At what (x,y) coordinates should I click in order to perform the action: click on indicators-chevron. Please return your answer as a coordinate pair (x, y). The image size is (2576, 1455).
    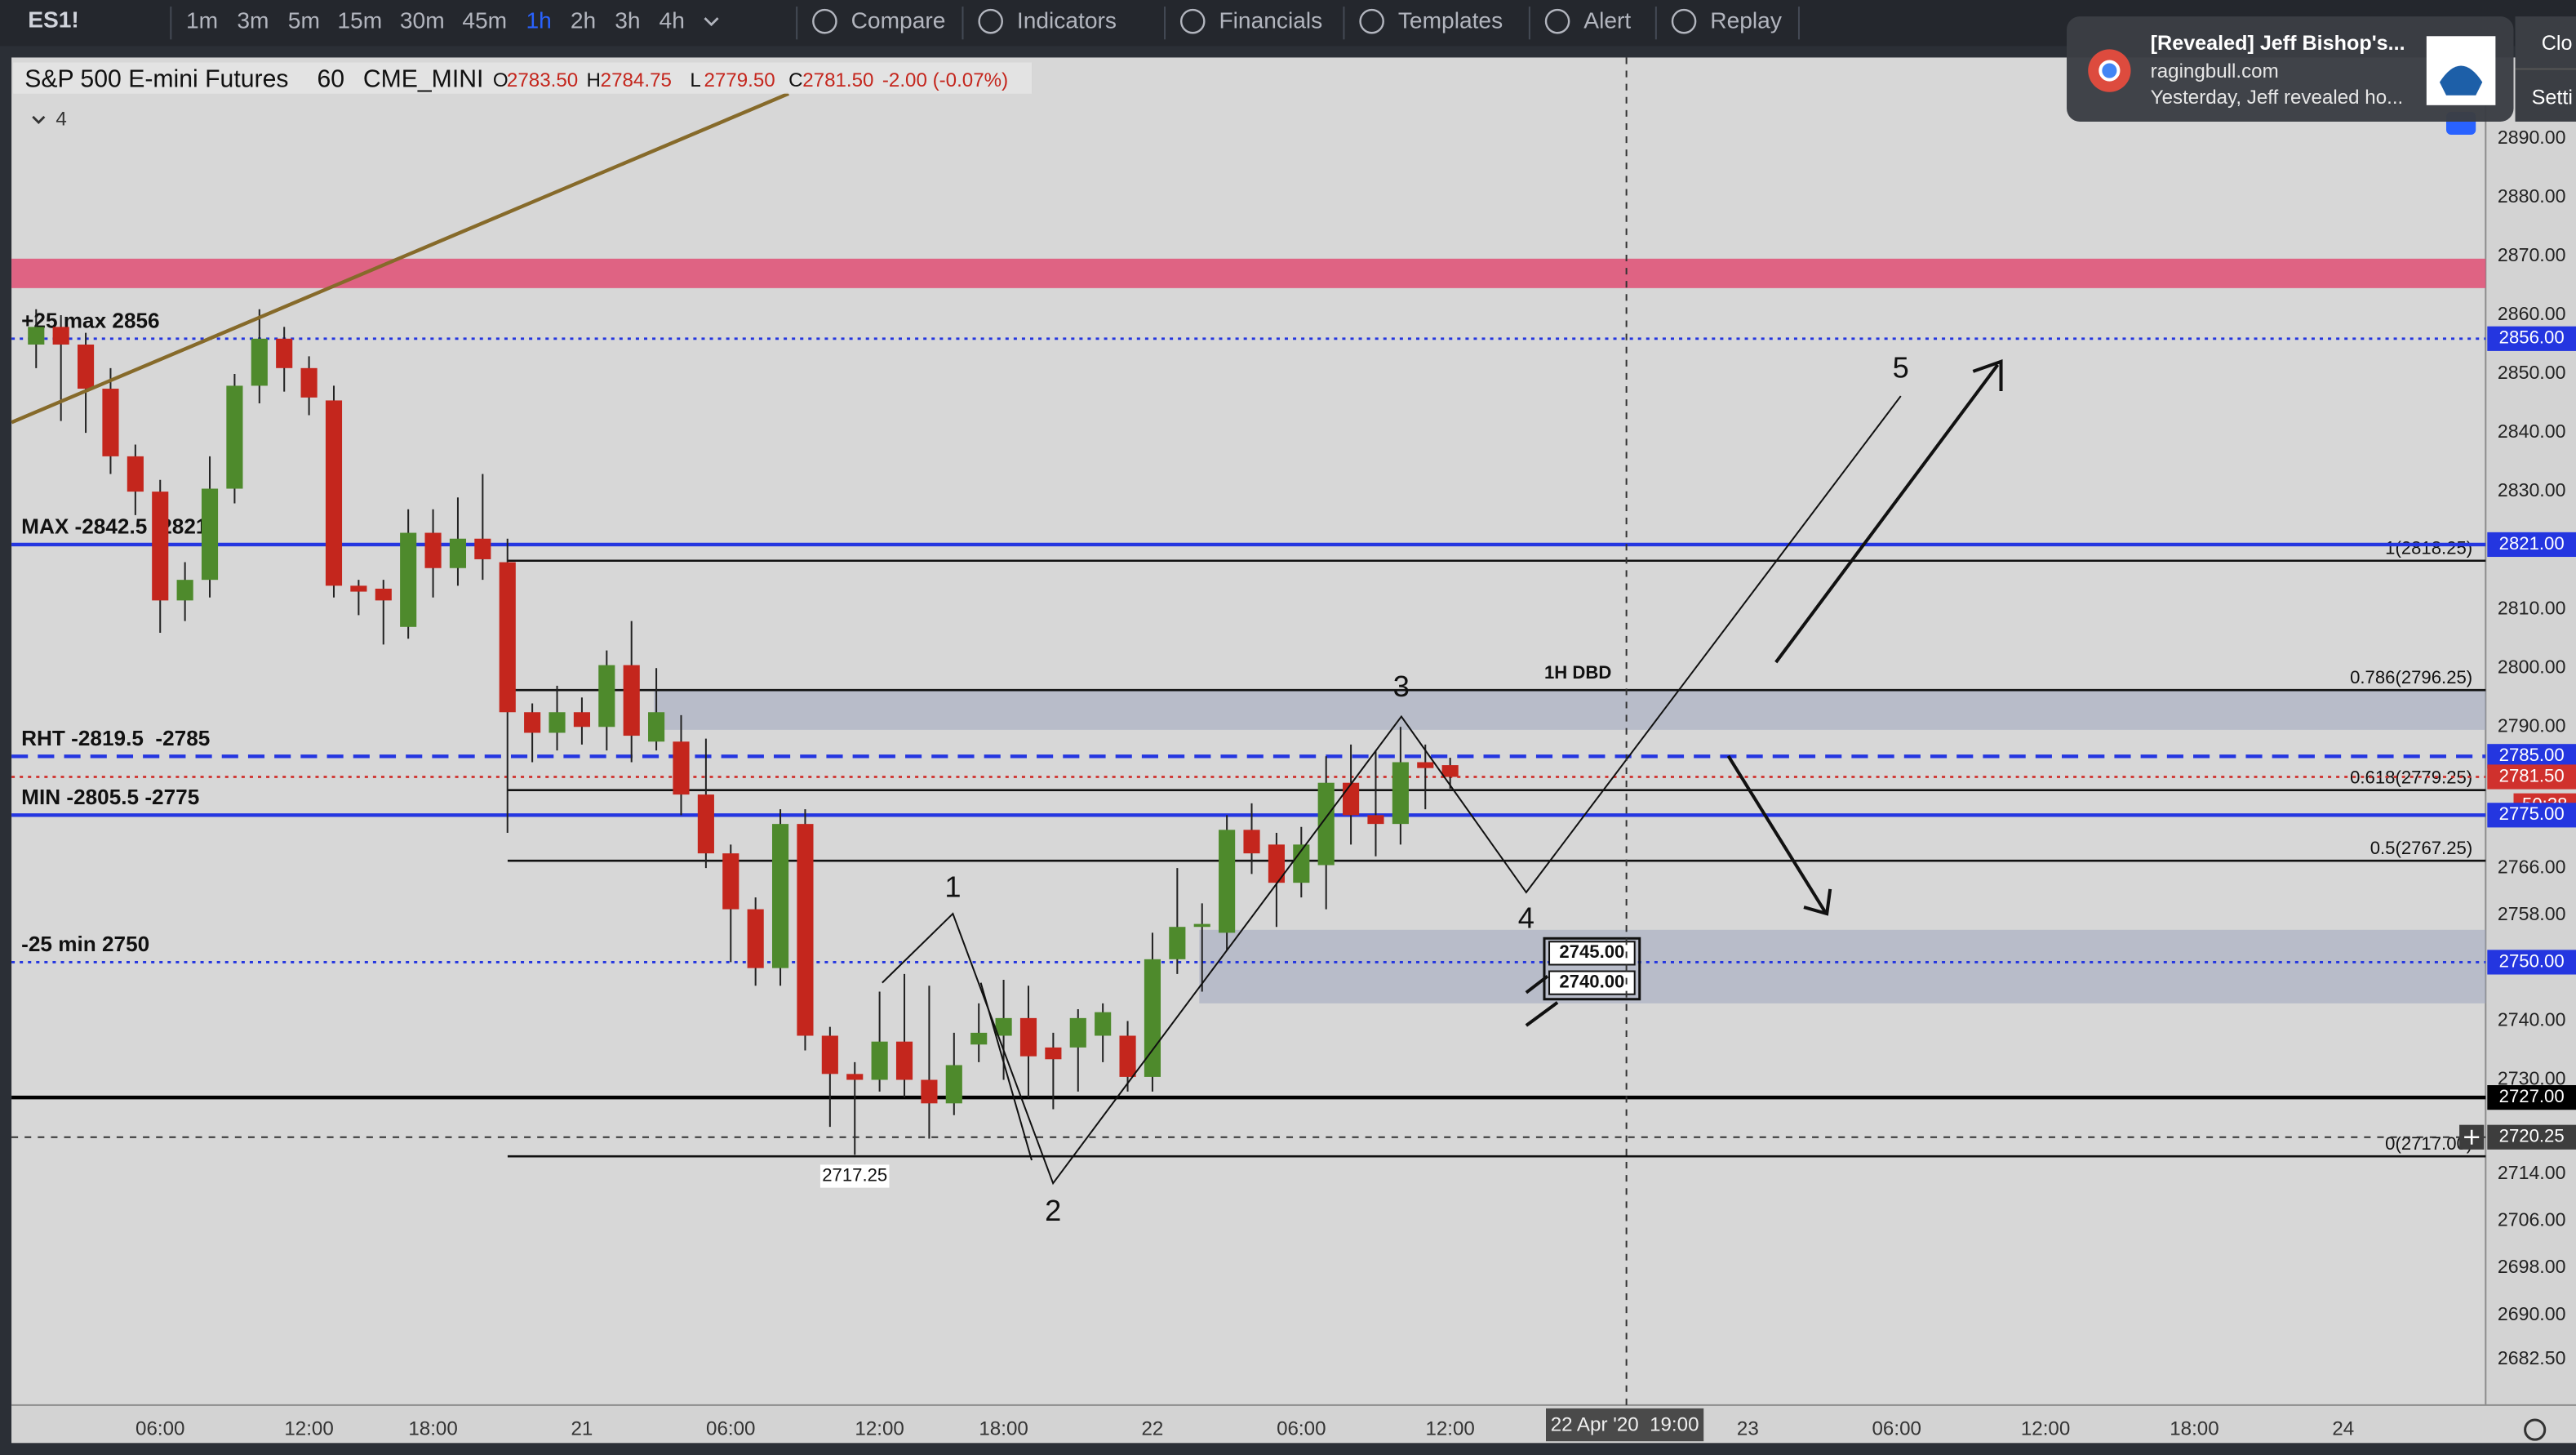
    Looking at the image, I should click on (39, 119).